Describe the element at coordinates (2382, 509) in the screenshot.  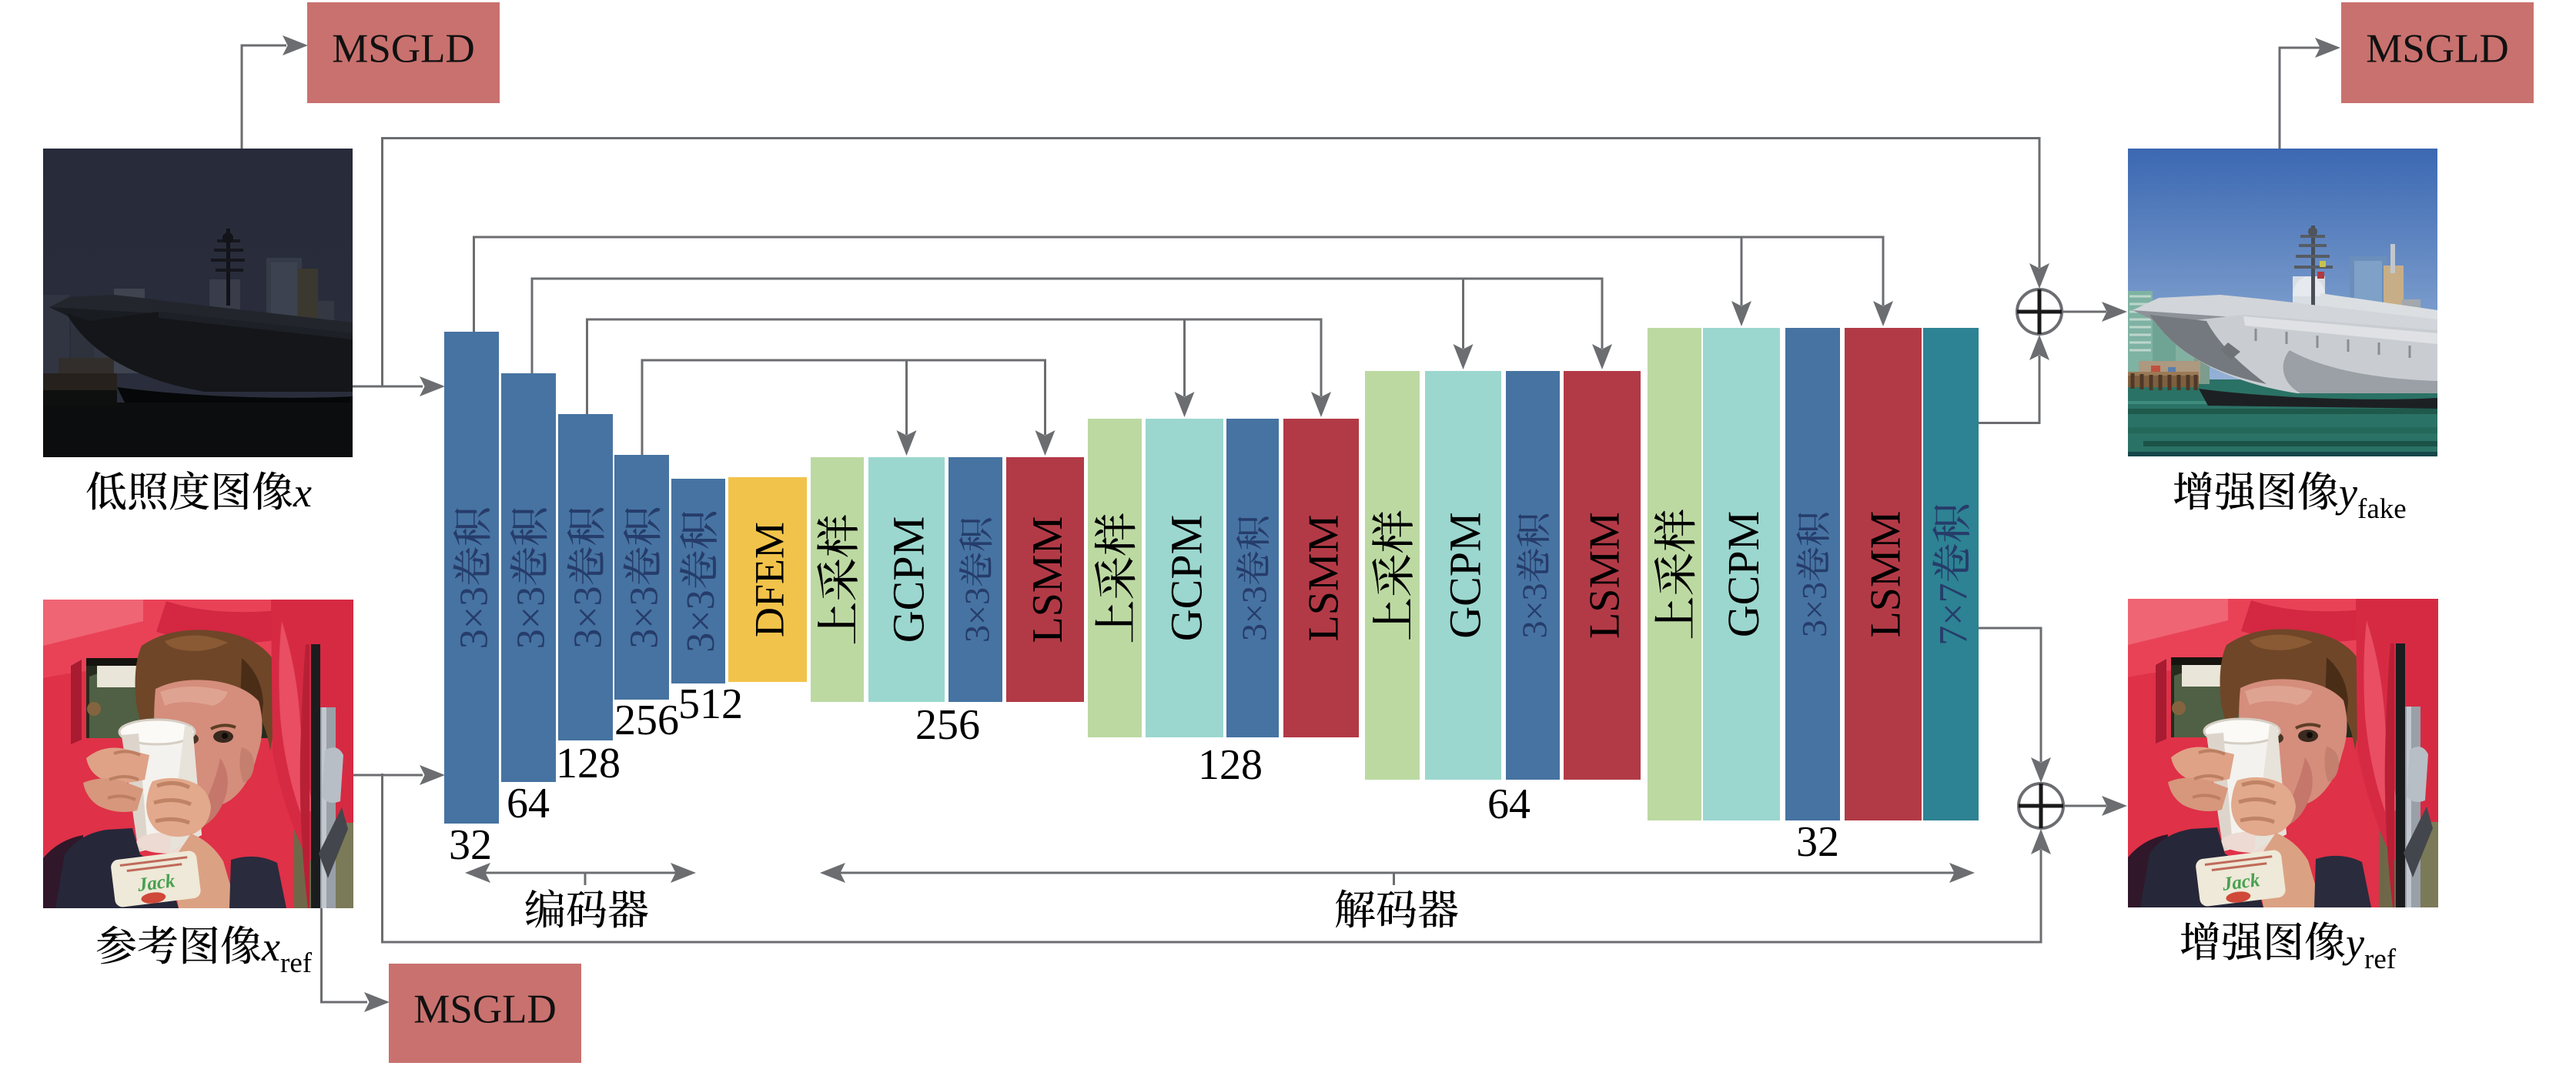
I see `svg-text: fake` at that location.